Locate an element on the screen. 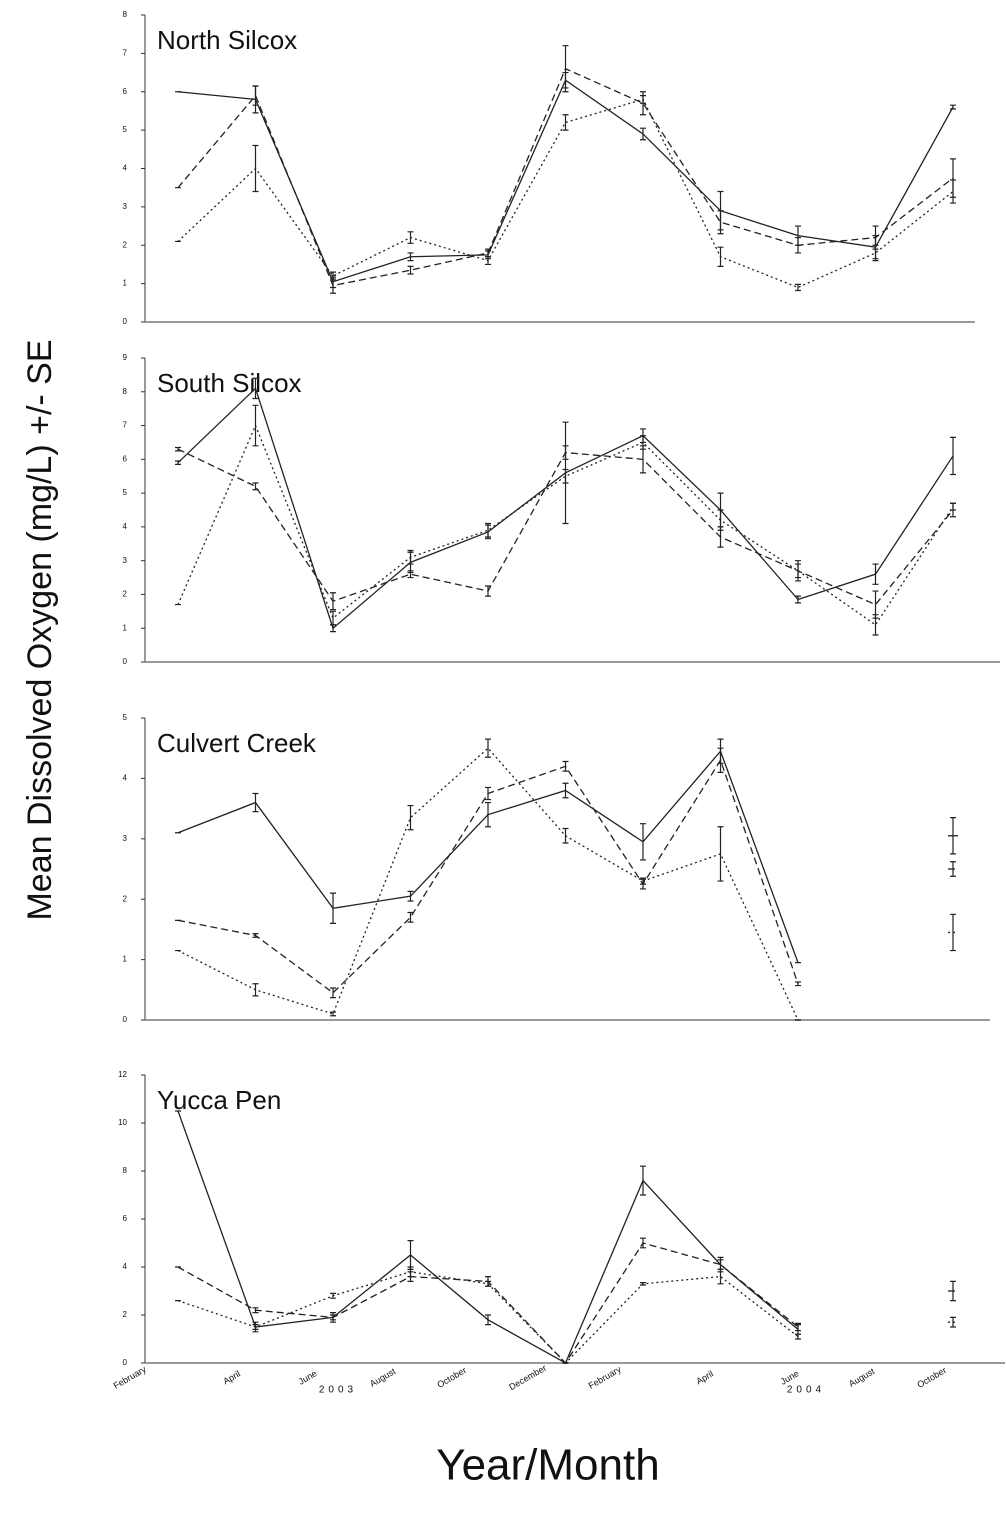  x-tick-label: August is located at coordinates (862, 1377).